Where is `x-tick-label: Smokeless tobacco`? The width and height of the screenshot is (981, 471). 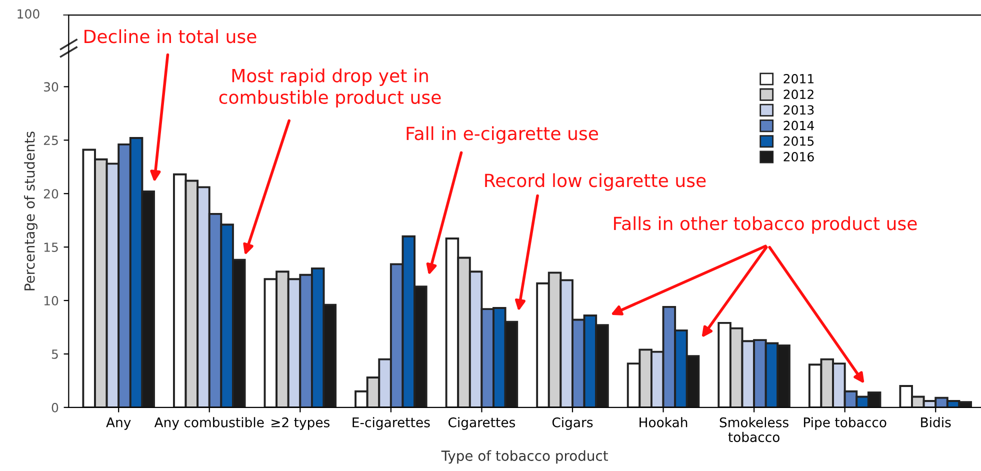
x-tick-label: Smokeless tobacco is located at coordinates (754, 429).